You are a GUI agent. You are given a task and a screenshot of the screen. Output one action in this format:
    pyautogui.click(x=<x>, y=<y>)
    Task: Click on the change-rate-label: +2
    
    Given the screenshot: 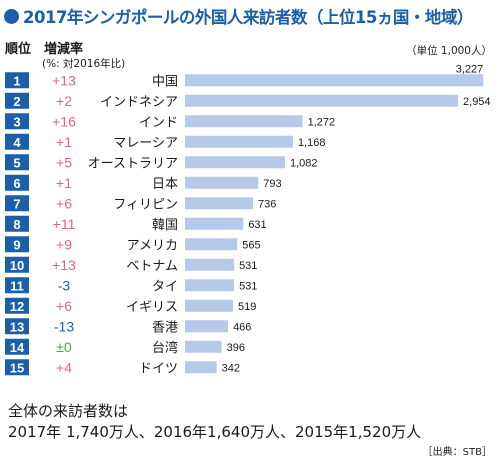 What is the action you would take?
    pyautogui.click(x=64, y=101)
    